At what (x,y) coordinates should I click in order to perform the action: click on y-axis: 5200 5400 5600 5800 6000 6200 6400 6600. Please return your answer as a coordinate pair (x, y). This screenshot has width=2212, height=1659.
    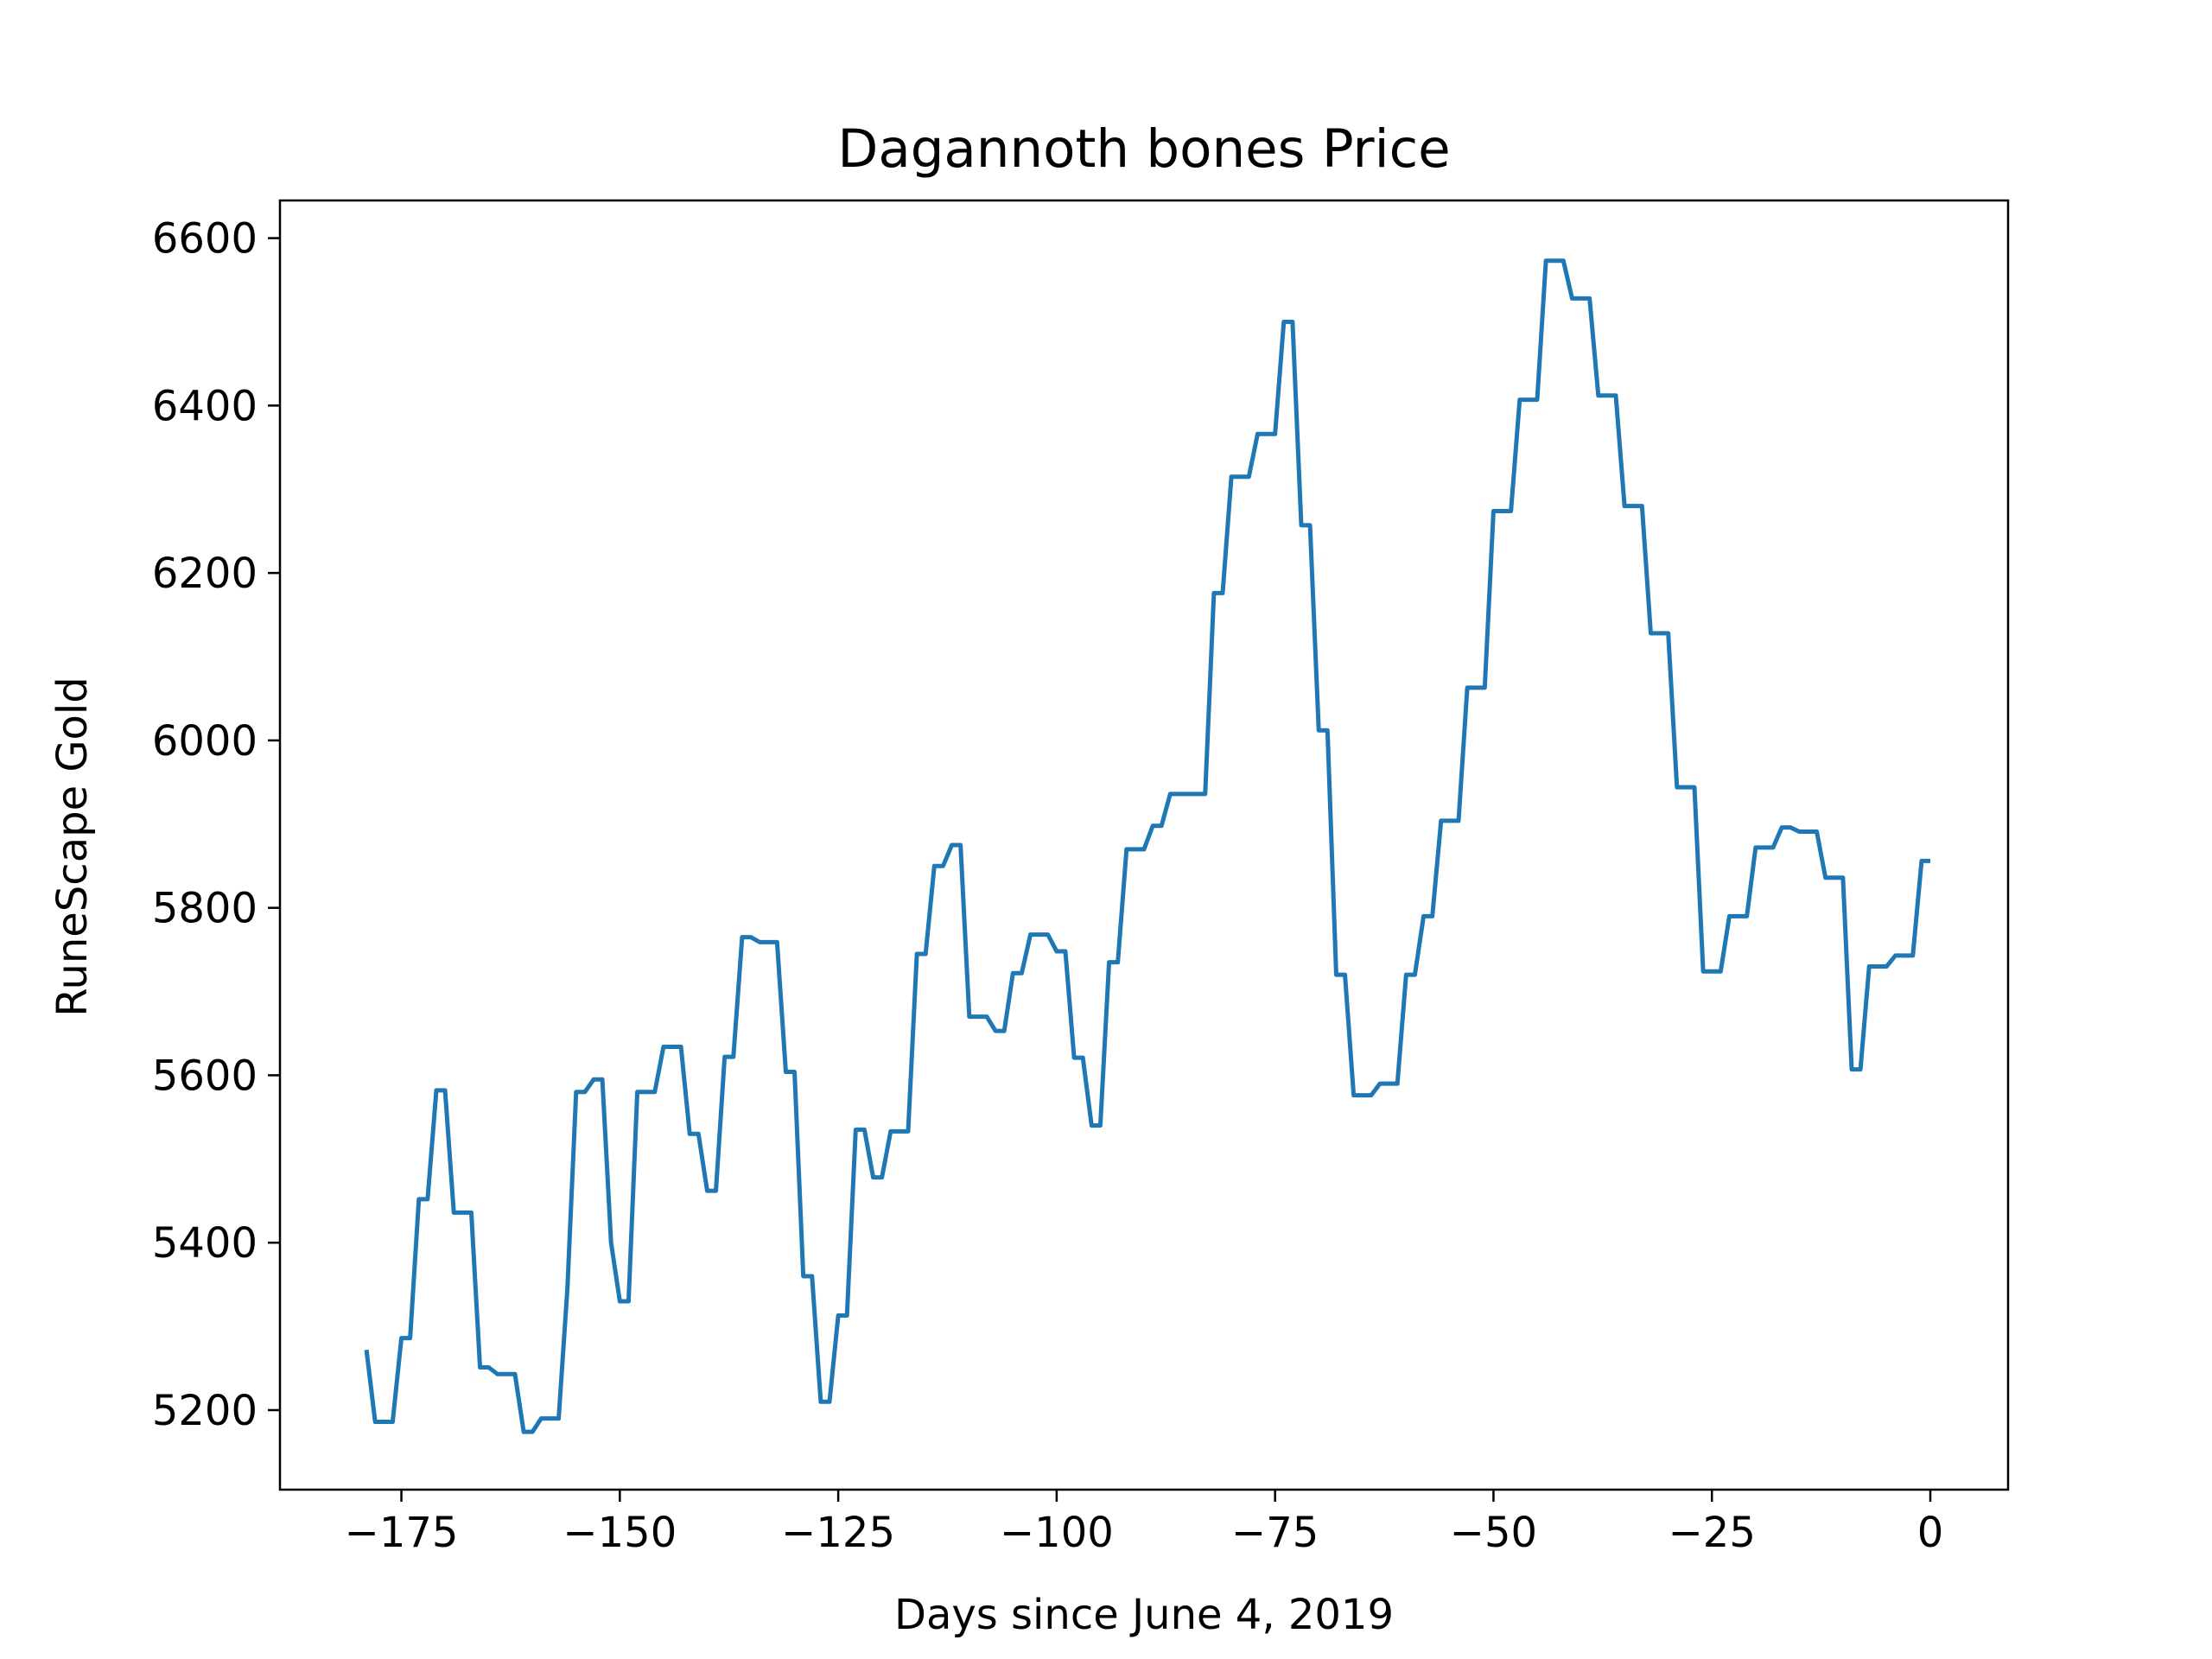
    Looking at the image, I should click on (216, 825).